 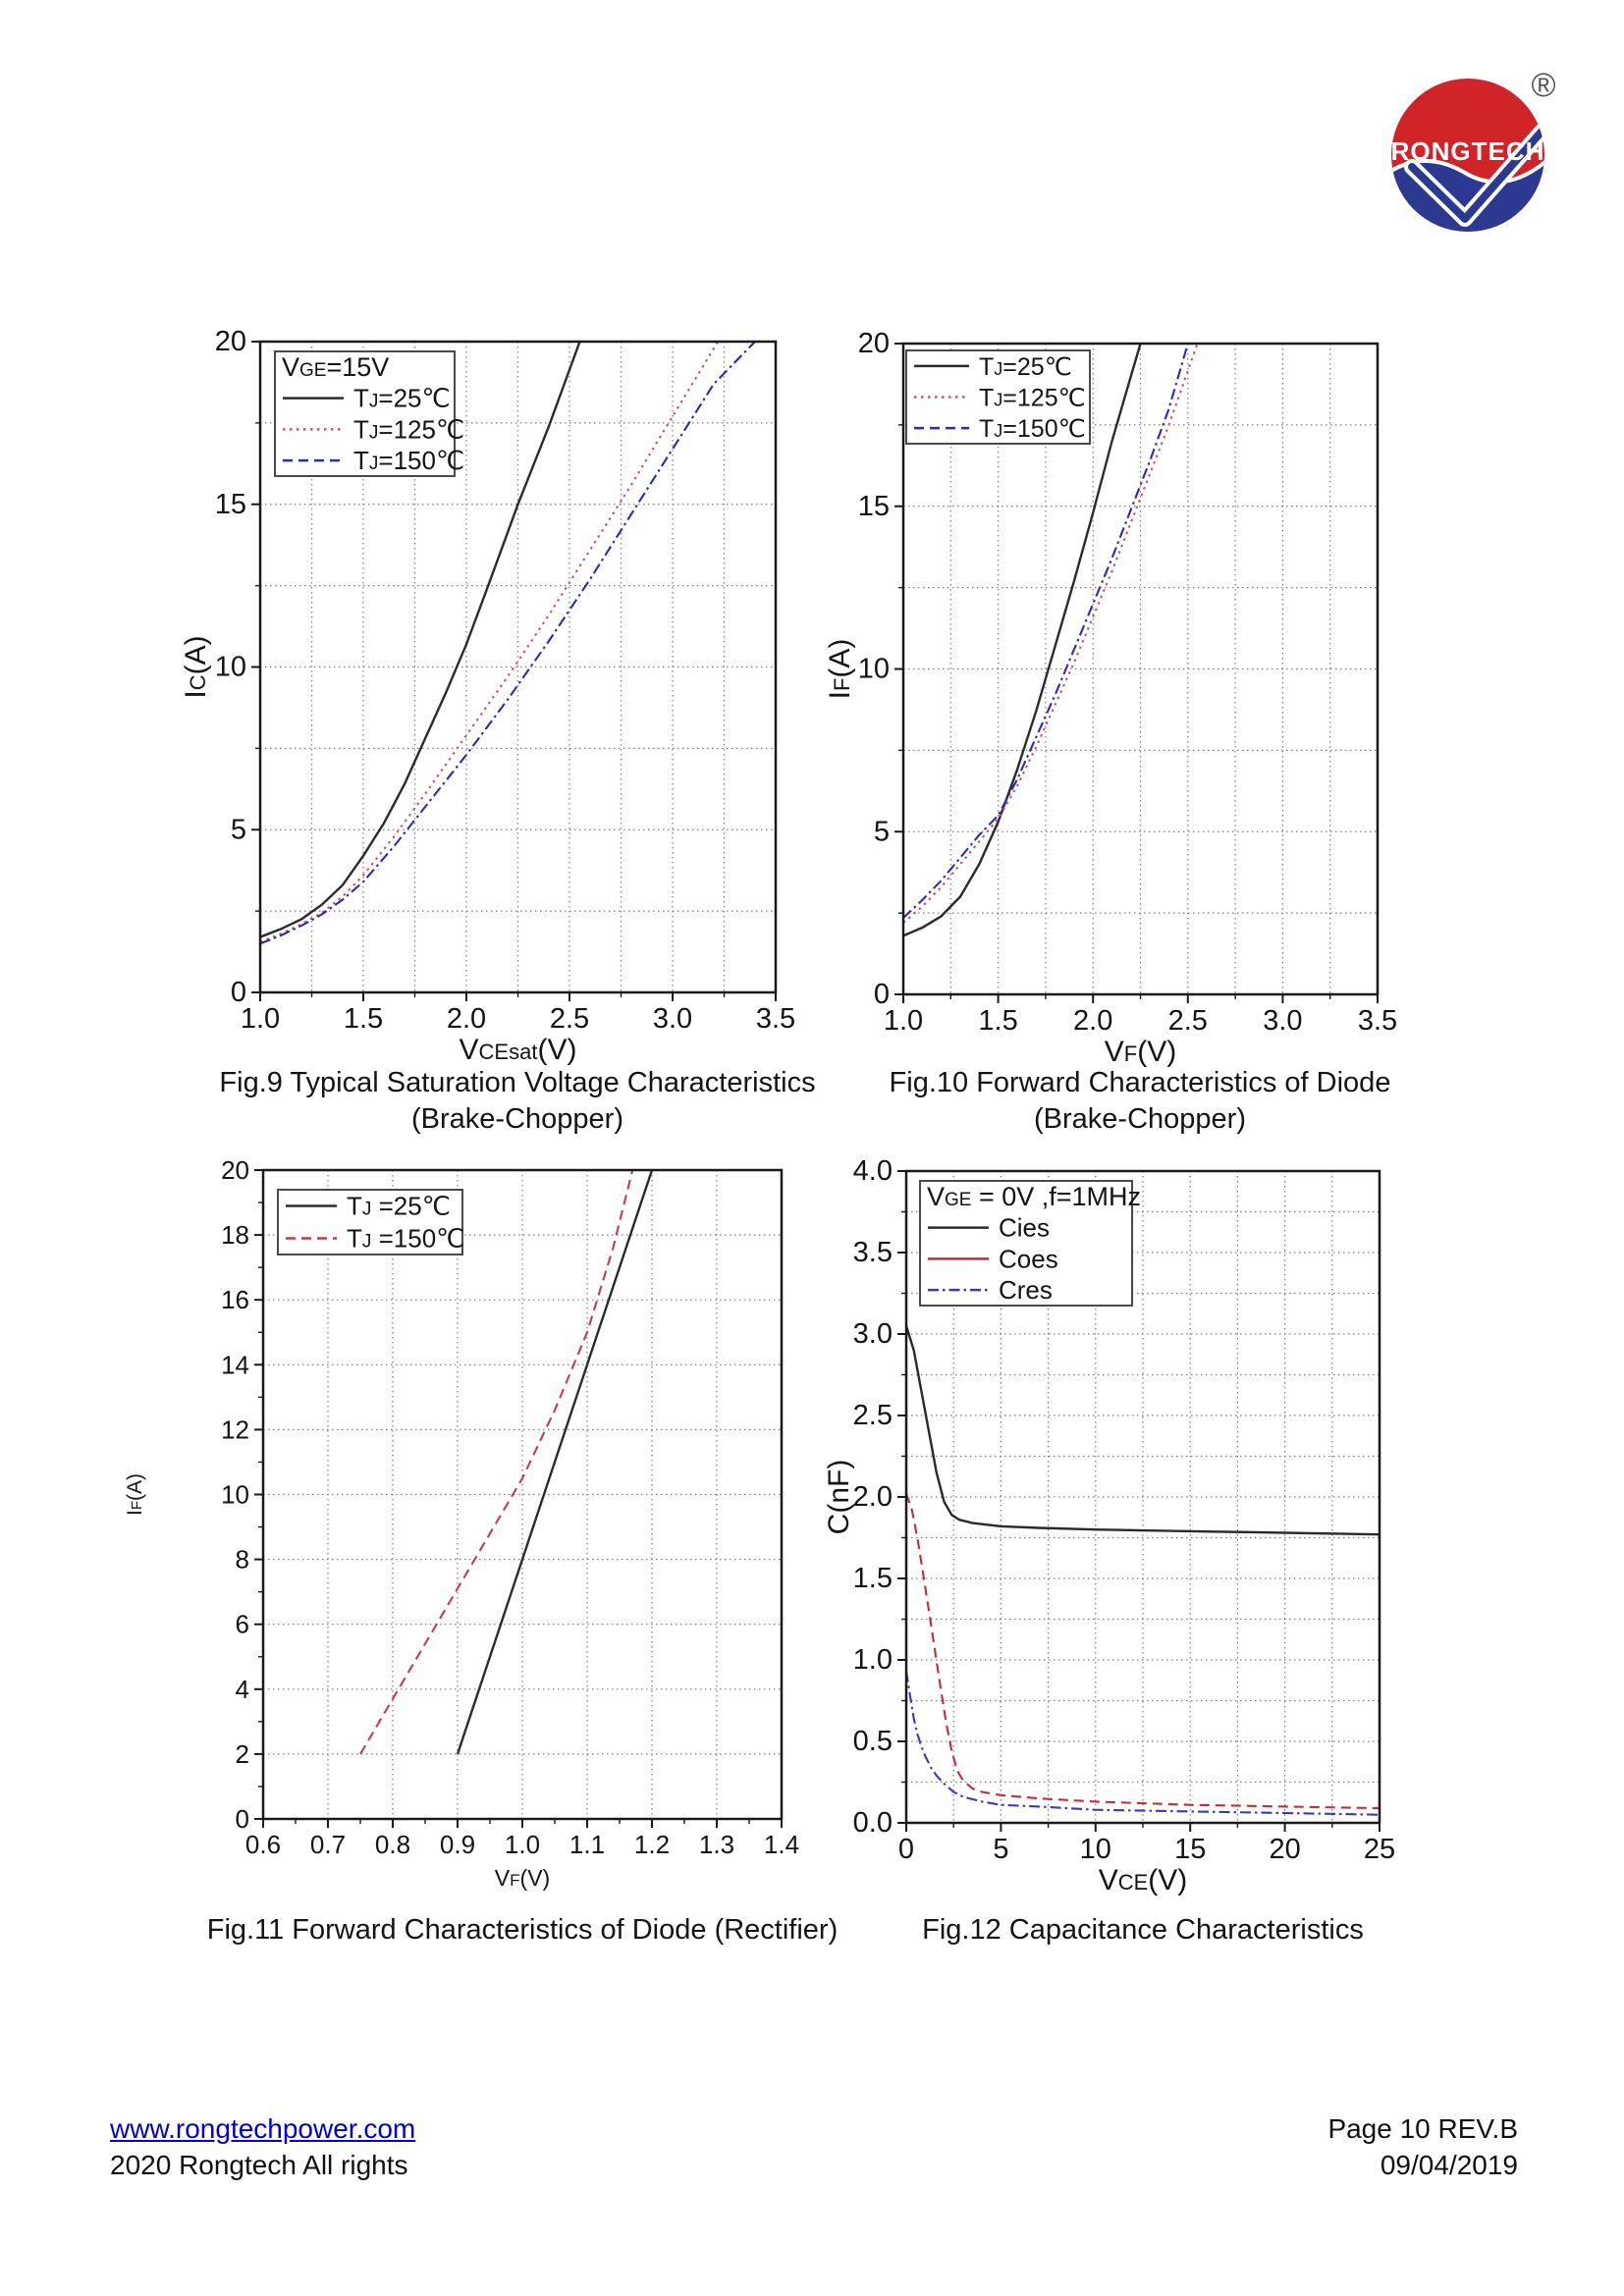 I want to click on fig10-grid, so click(x=1140, y=669).